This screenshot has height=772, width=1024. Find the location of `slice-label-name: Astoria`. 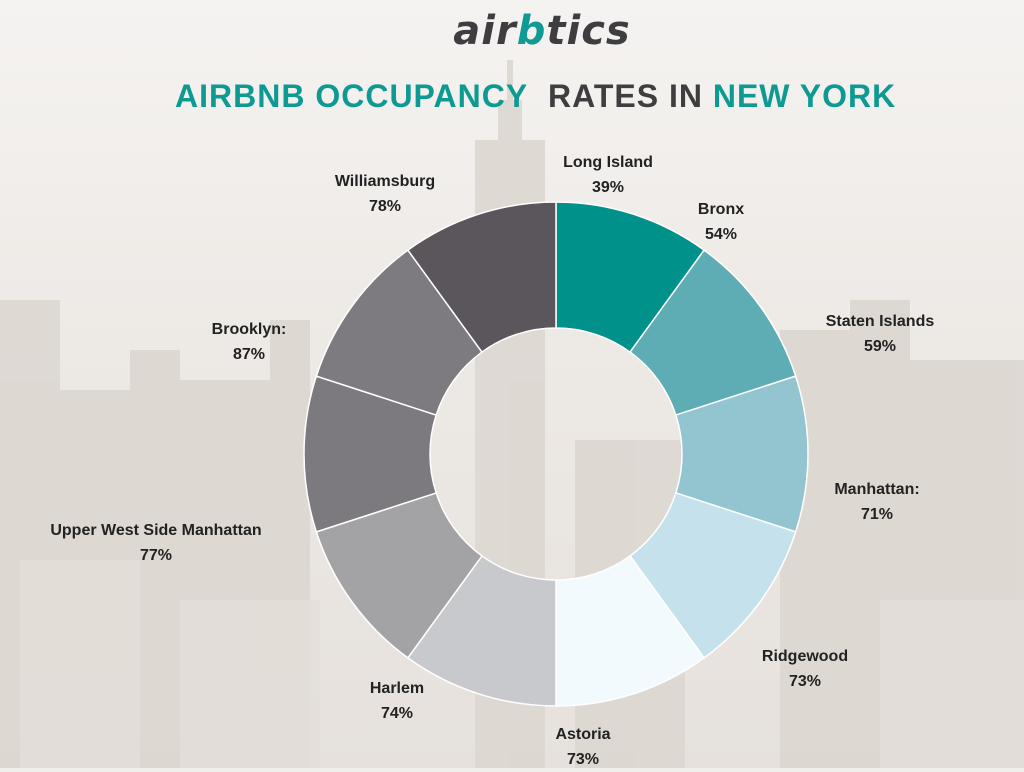

slice-label-name: Astoria is located at coordinates (583, 734).